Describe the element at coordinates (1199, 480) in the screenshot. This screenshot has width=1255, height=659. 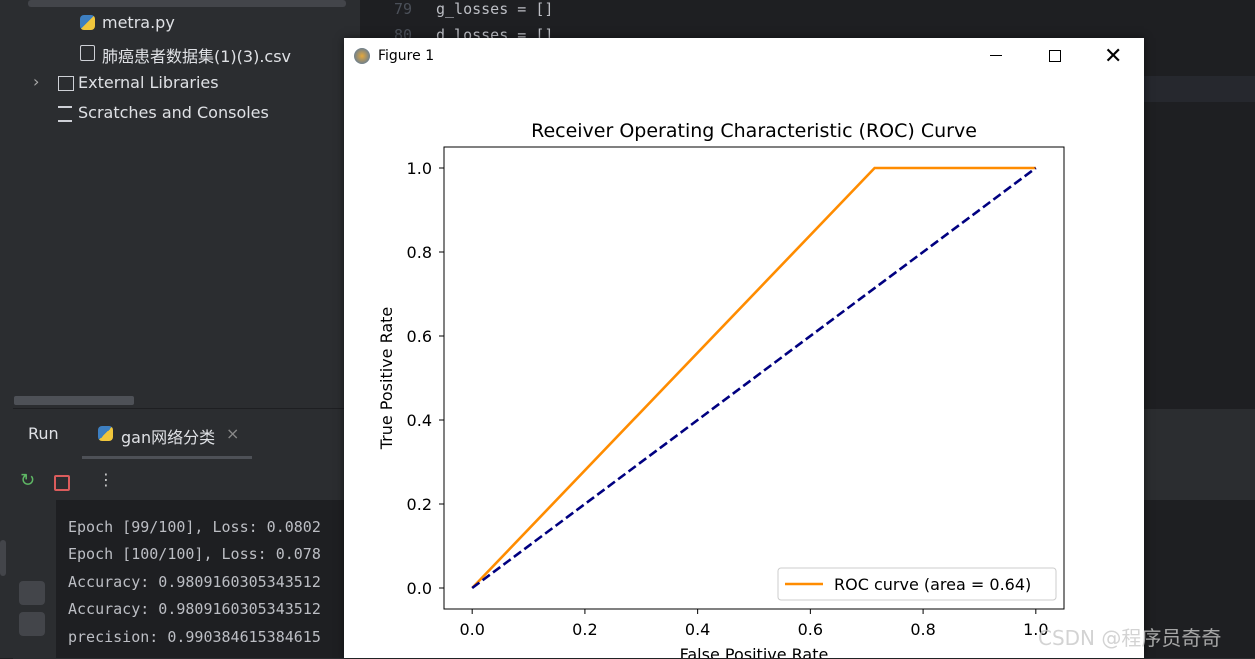
I see `run-toolbar-area` at that location.